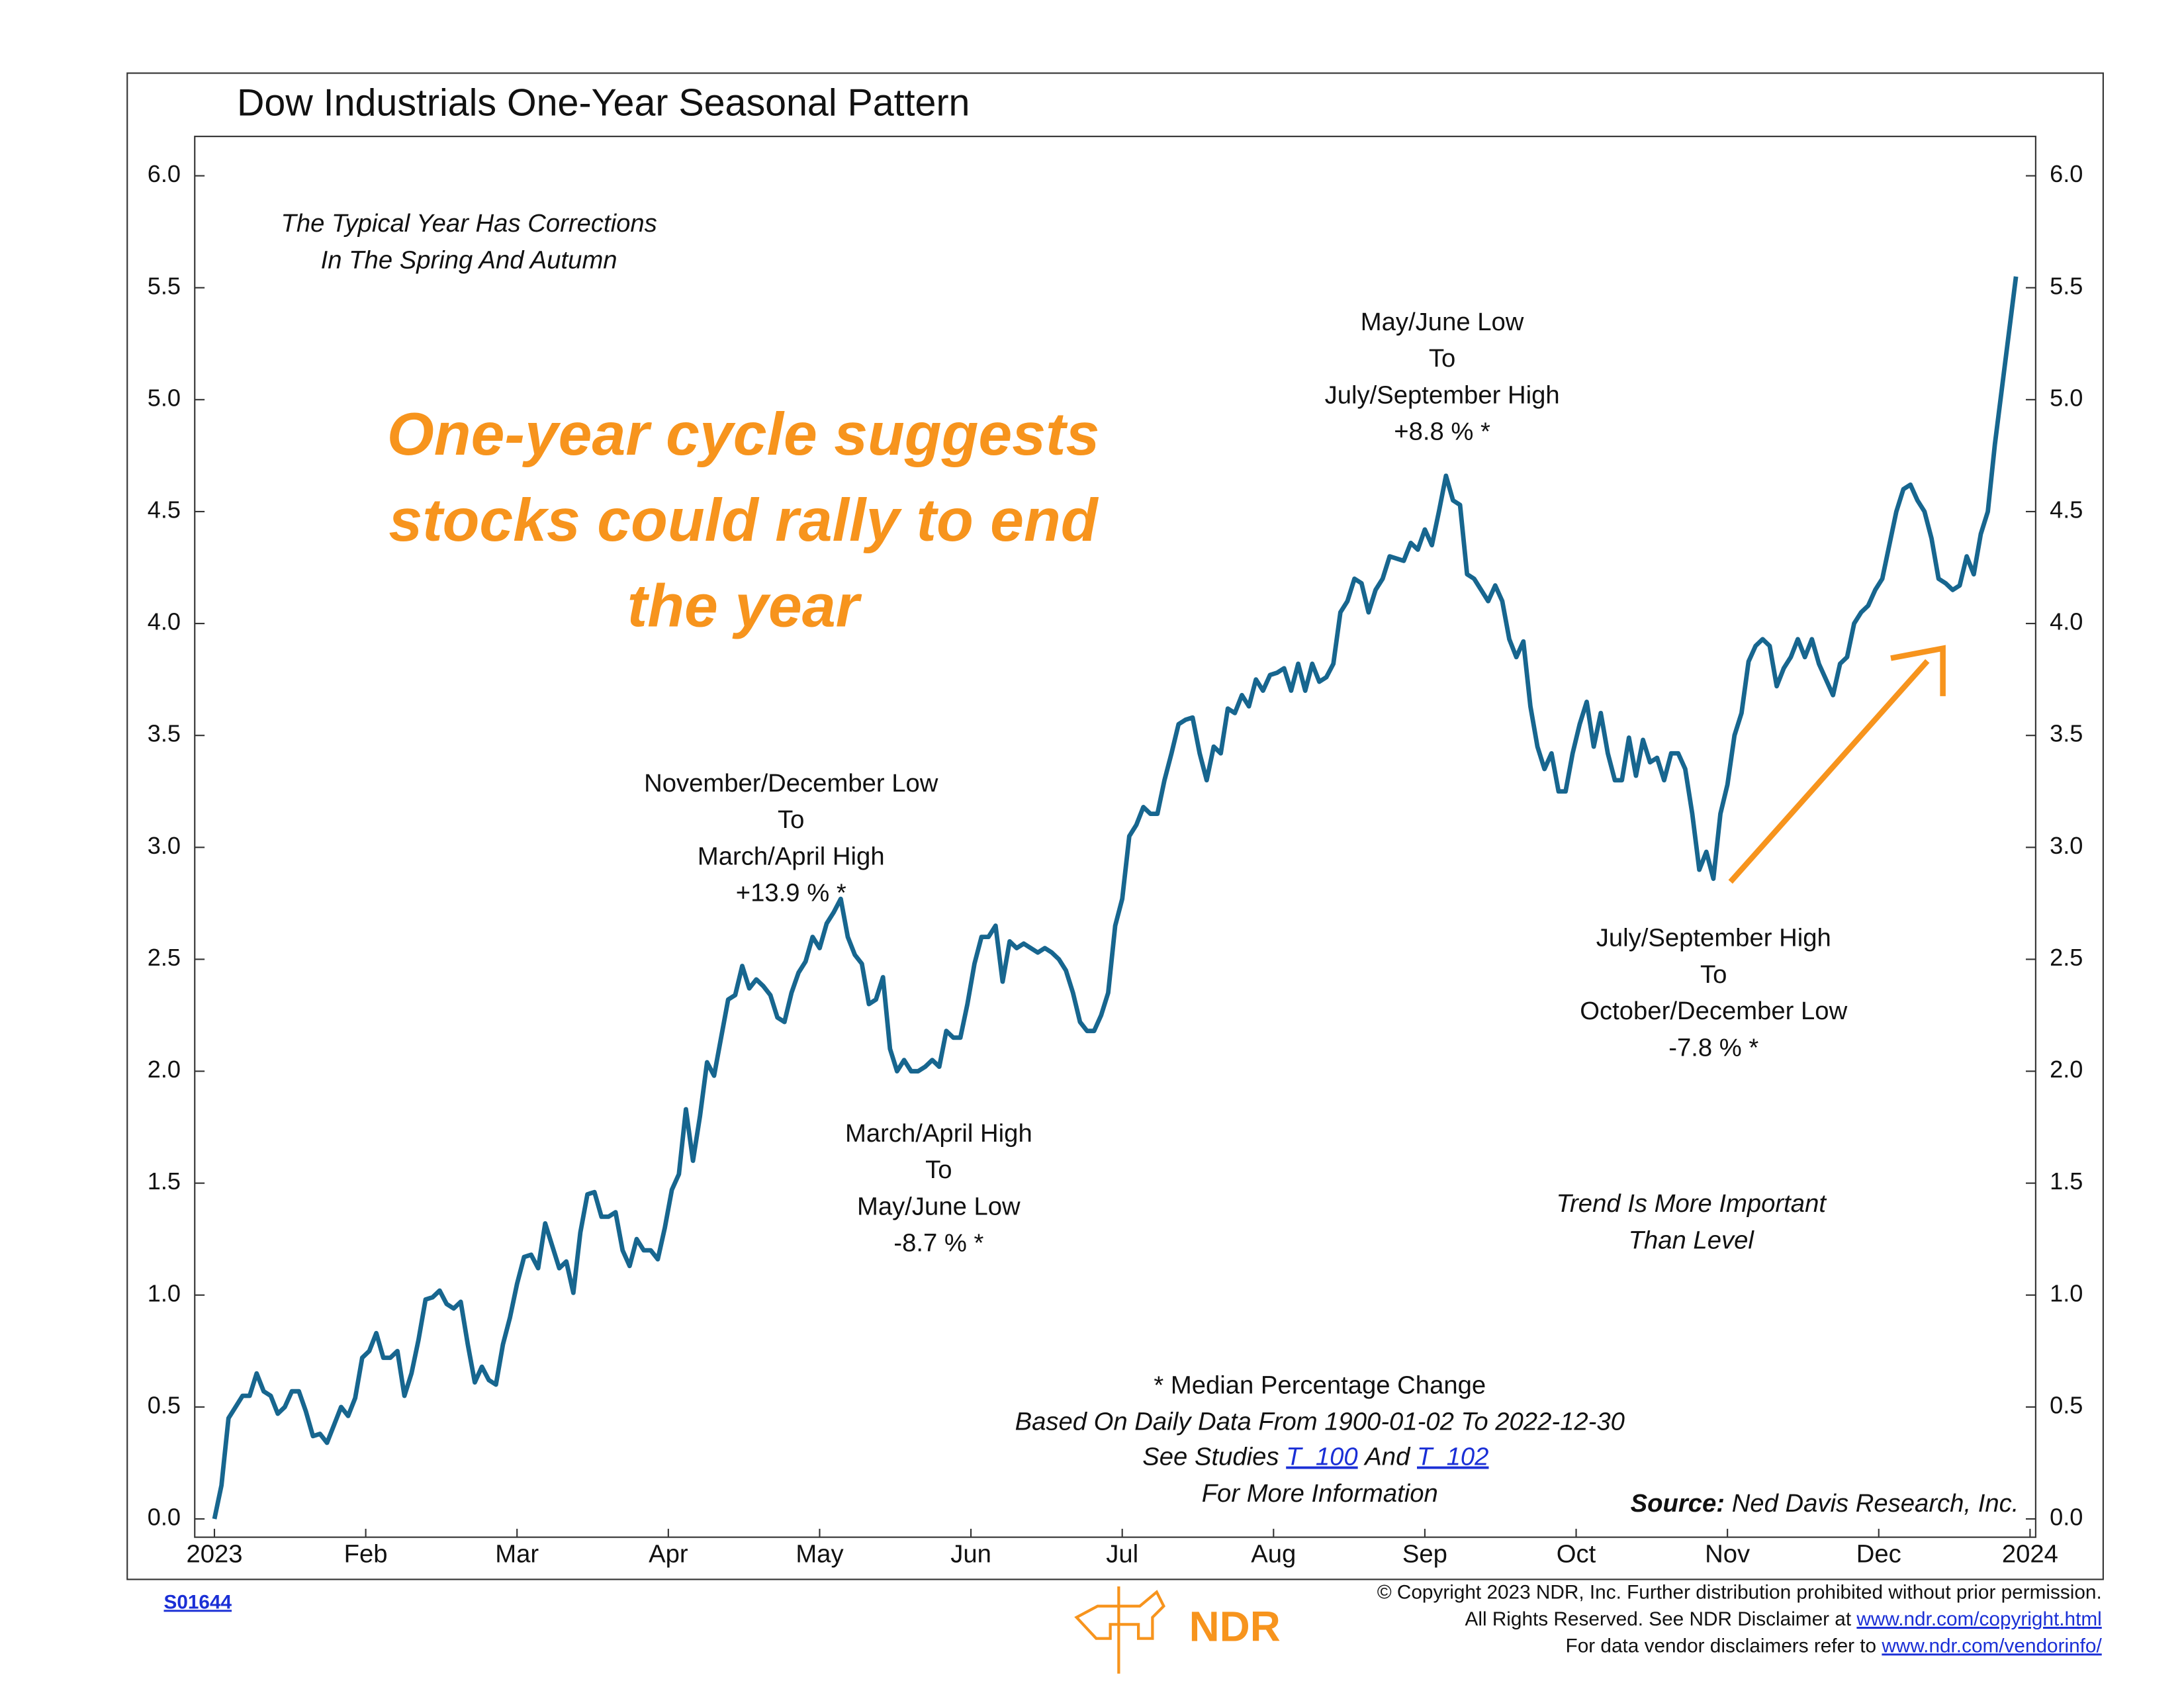 The height and width of the screenshot is (1691, 2184). What do you see at coordinates (1576, 1553) in the screenshot?
I see `x-tick-label: Oct` at bounding box center [1576, 1553].